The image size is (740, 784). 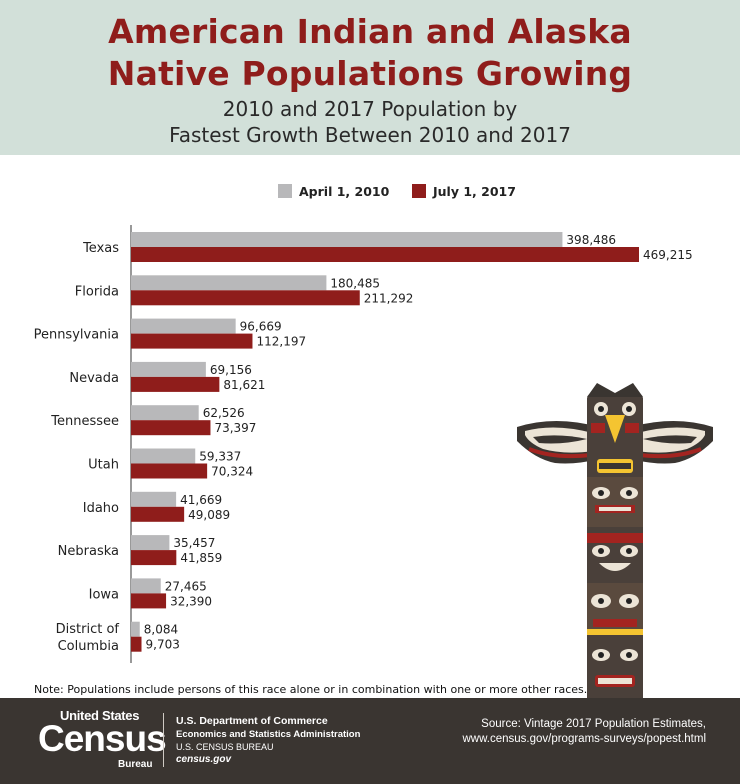 What do you see at coordinates (84, 421) in the screenshot?
I see `category-label-4: Tennessee` at bounding box center [84, 421].